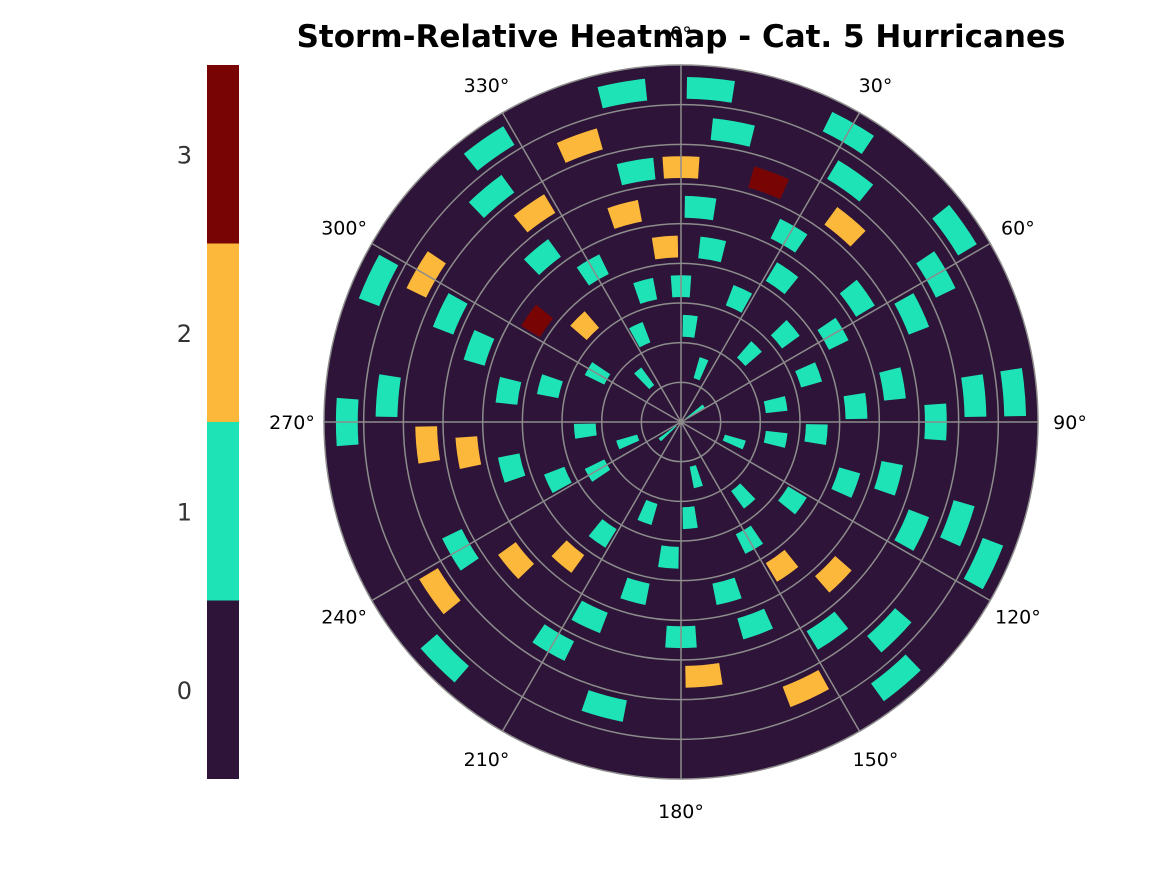 This screenshot has height=875, width=1167. I want to click on theta-tick-label: 270°, so click(292, 423).